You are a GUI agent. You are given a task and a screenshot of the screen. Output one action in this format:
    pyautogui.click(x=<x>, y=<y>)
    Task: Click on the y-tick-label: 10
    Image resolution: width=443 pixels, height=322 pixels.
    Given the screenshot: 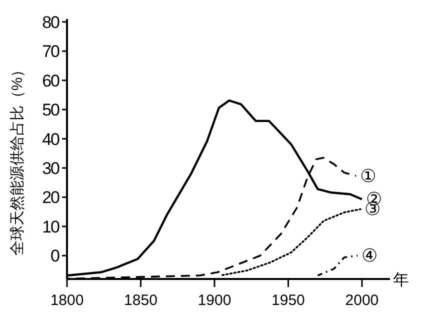 What is the action you would take?
    pyautogui.click(x=51, y=226)
    